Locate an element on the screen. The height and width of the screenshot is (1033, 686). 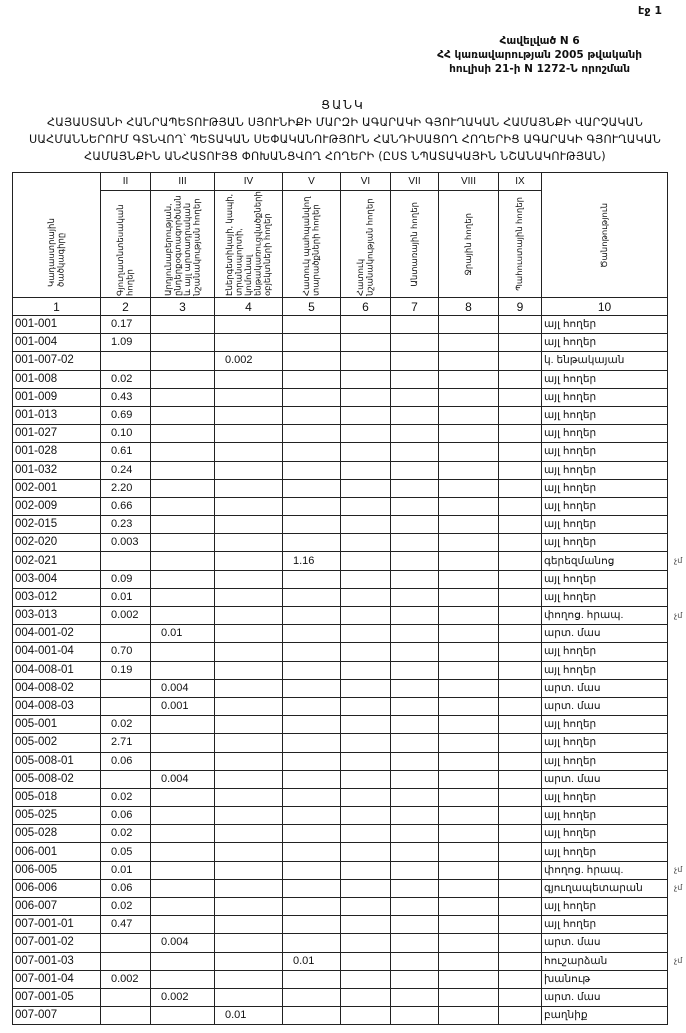
table-row: 002-001 2.20 այլ հողեր is located at coordinates (340, 488).